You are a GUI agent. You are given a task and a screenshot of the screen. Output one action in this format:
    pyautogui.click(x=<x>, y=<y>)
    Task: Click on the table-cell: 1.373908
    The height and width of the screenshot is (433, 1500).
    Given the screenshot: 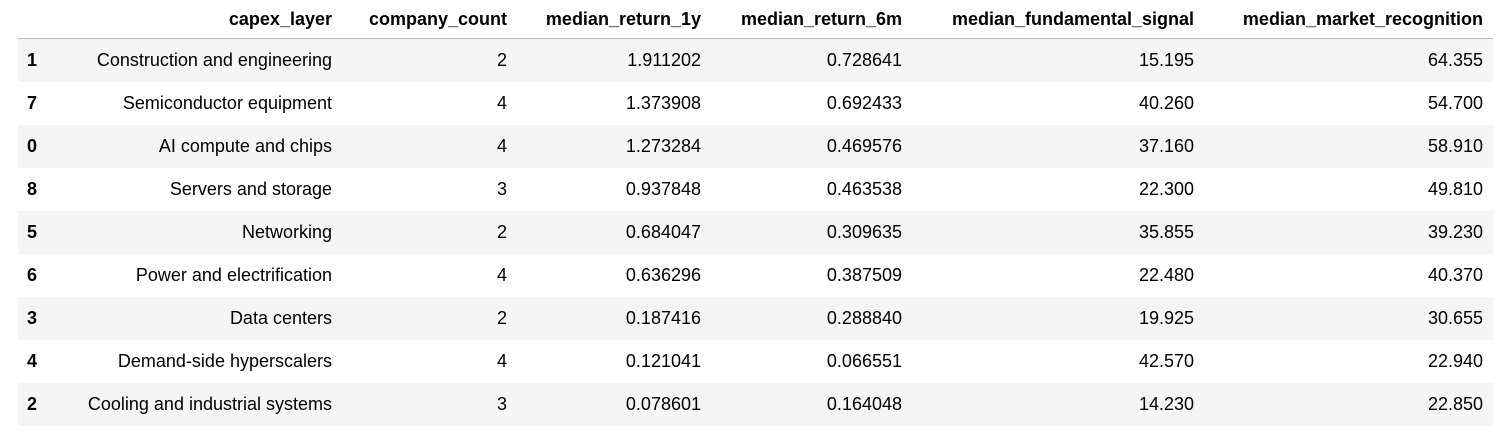 What is the action you would take?
    pyautogui.click(x=663, y=103)
    